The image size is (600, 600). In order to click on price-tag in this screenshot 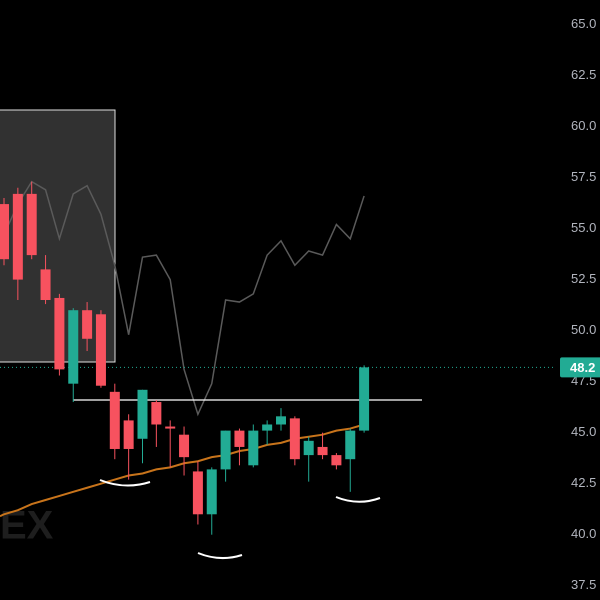, I will do `click(580, 367)`.